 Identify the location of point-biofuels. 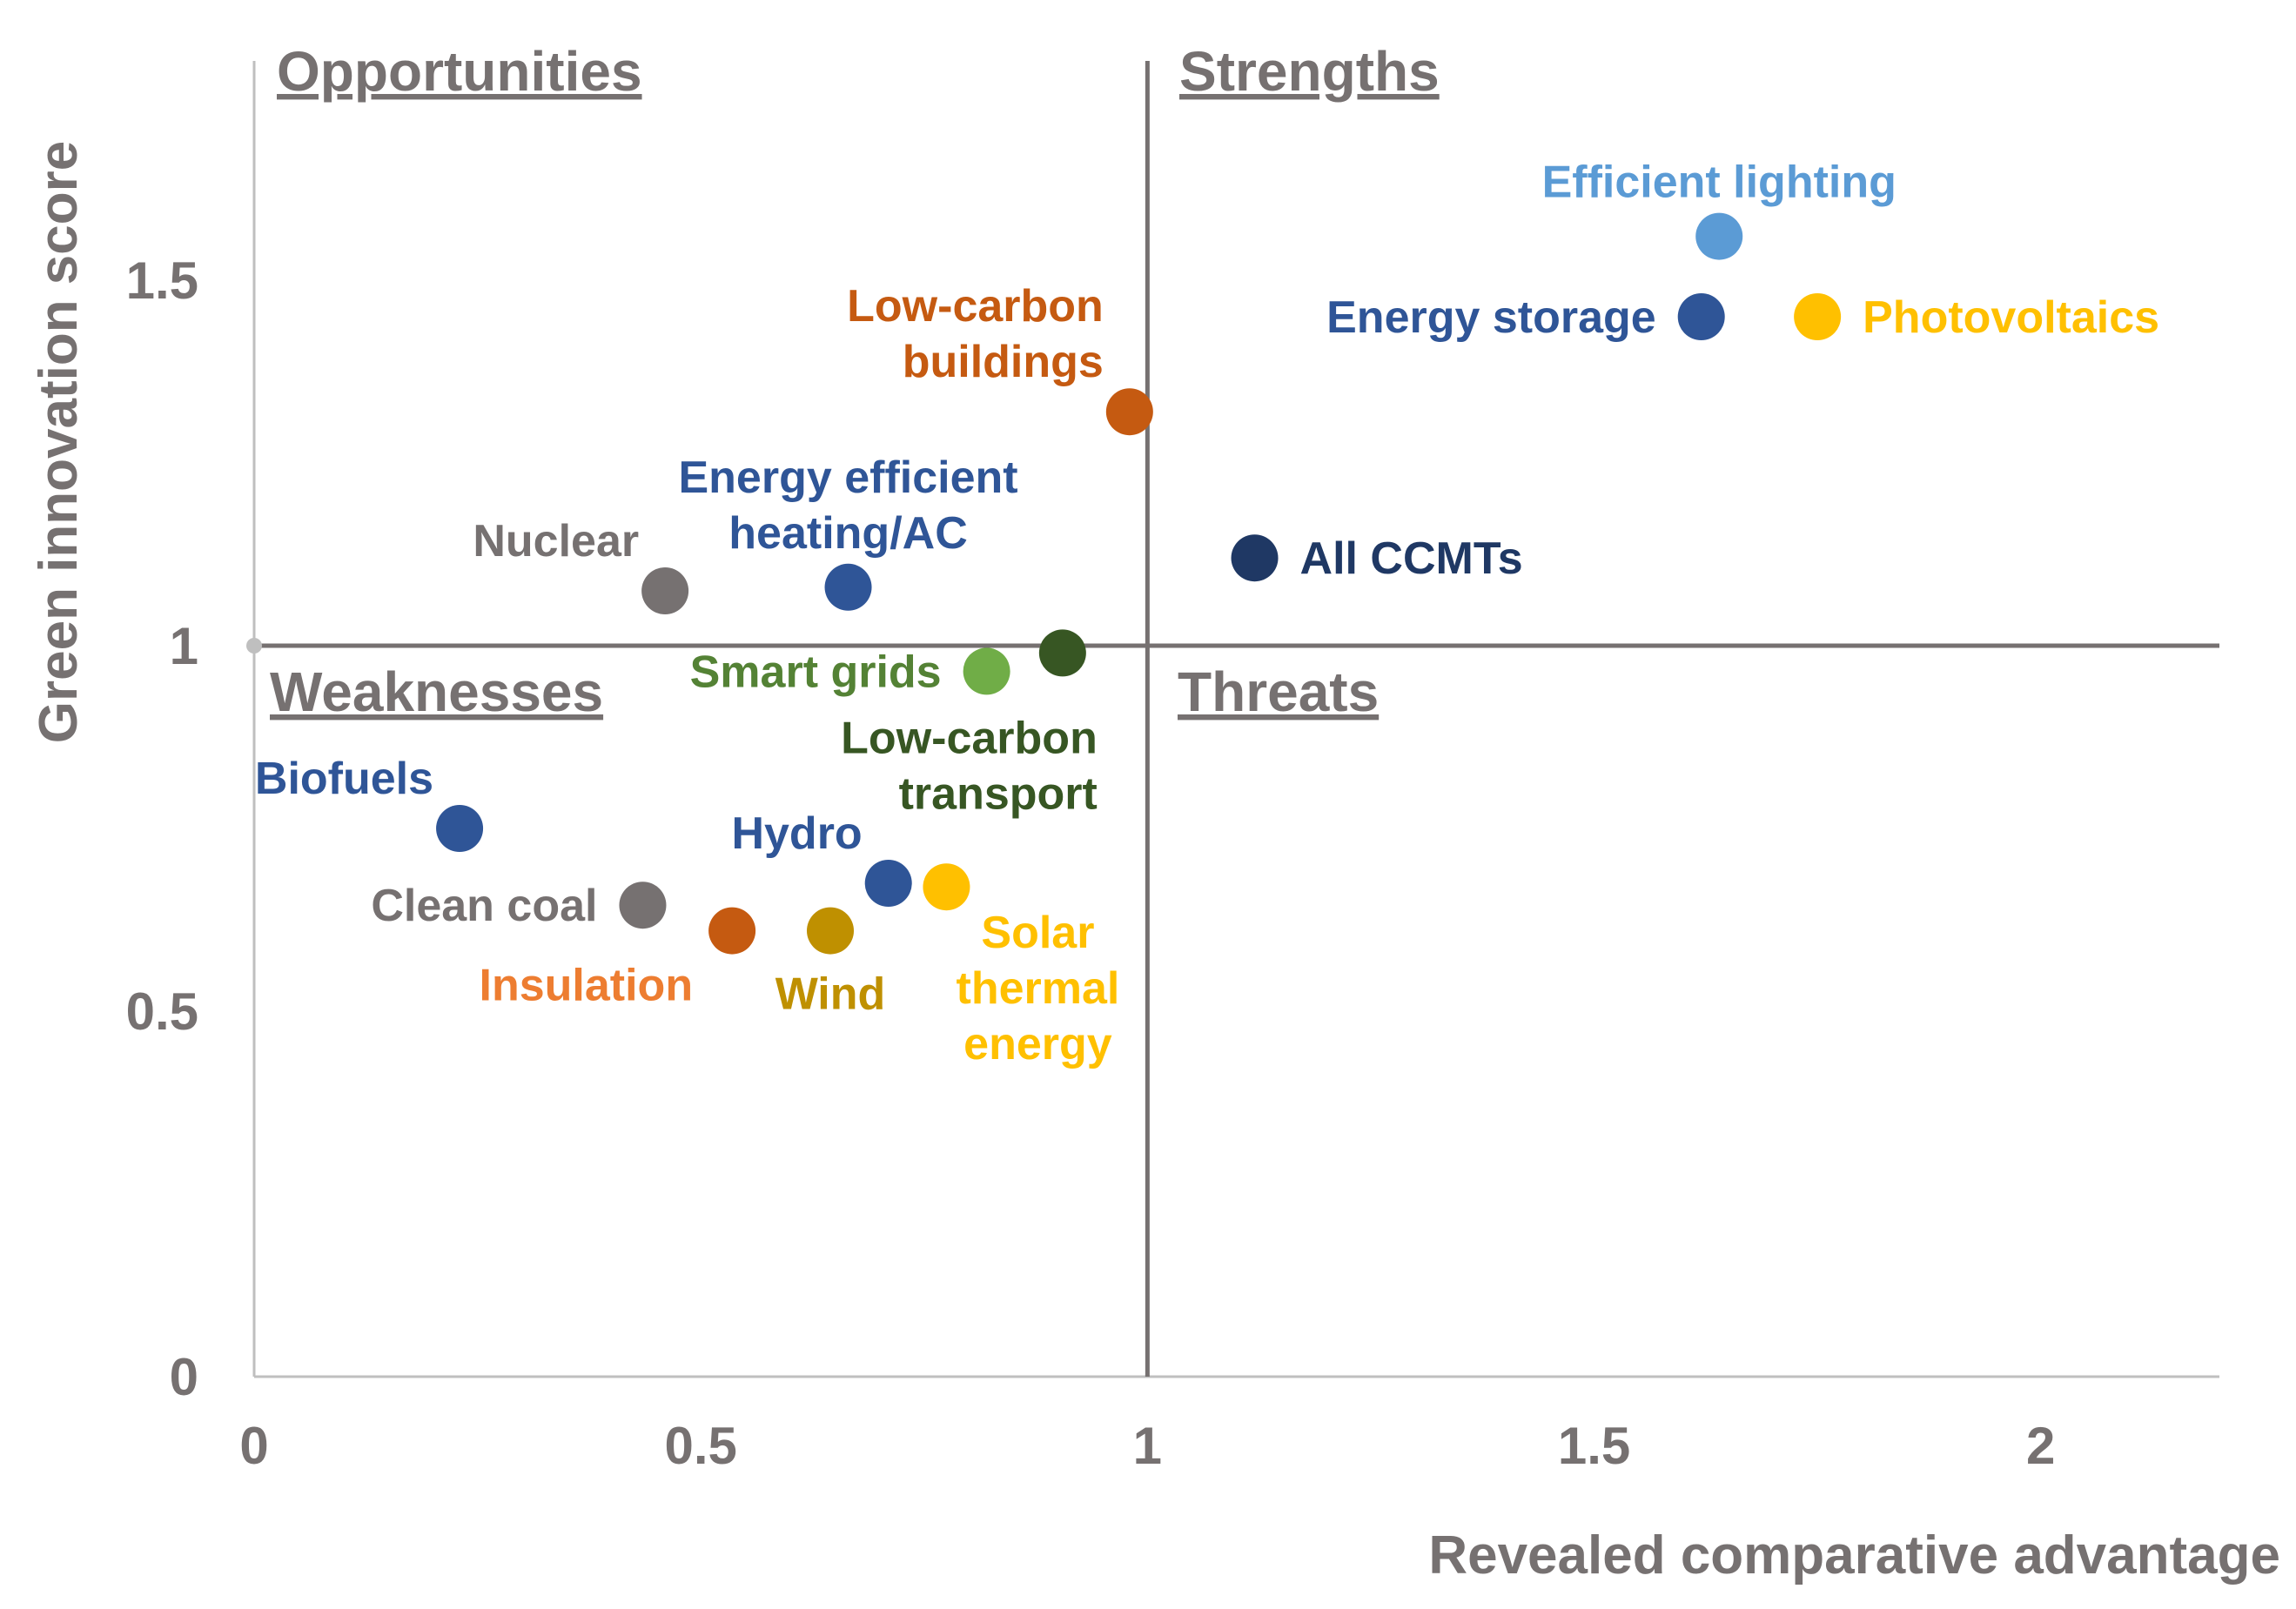
(460, 828).